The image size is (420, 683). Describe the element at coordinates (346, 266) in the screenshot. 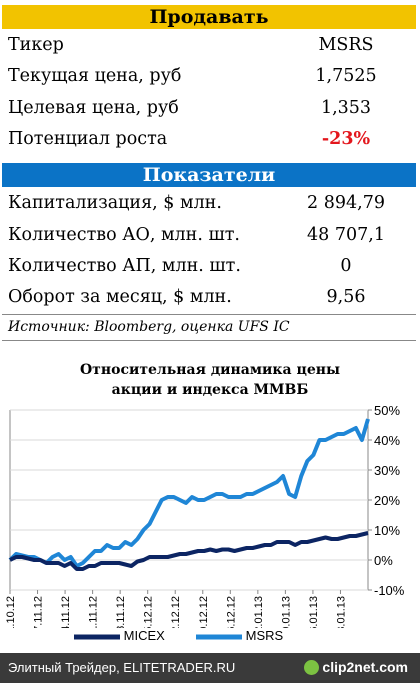

I see `preferred-shares-value: 0` at that location.